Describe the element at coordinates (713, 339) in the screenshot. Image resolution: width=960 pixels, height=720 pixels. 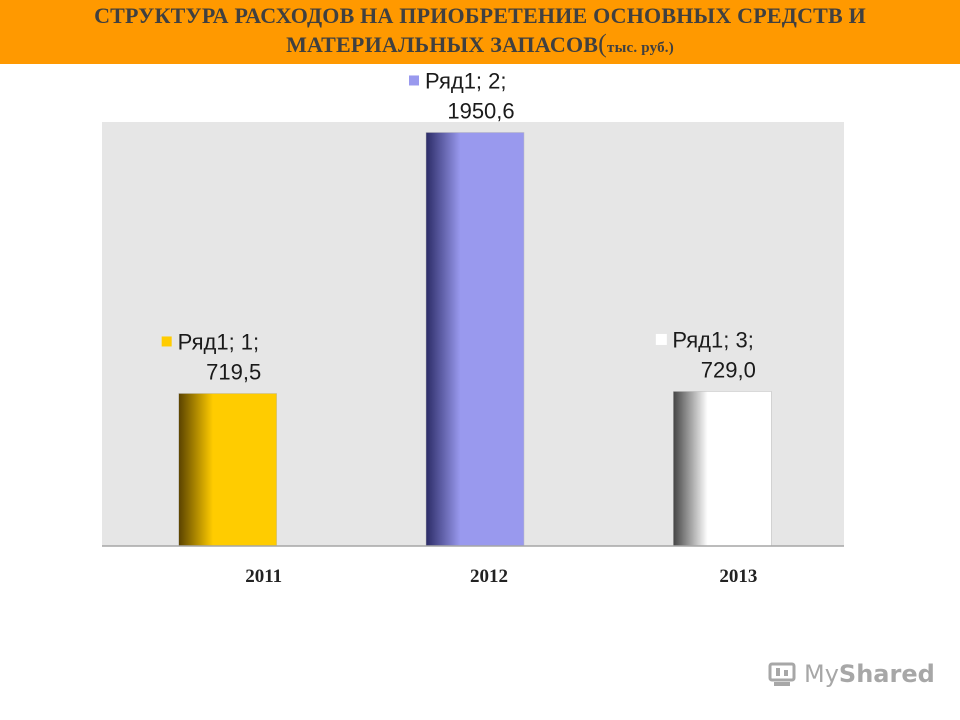
I see `data-label-series-2013: Ряд1; 3;` at that location.